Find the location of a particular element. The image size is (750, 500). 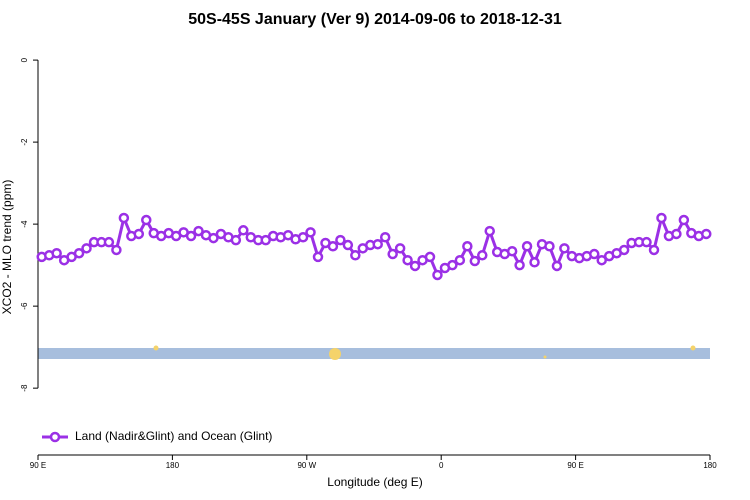

legend-marker is located at coordinates (55, 437).